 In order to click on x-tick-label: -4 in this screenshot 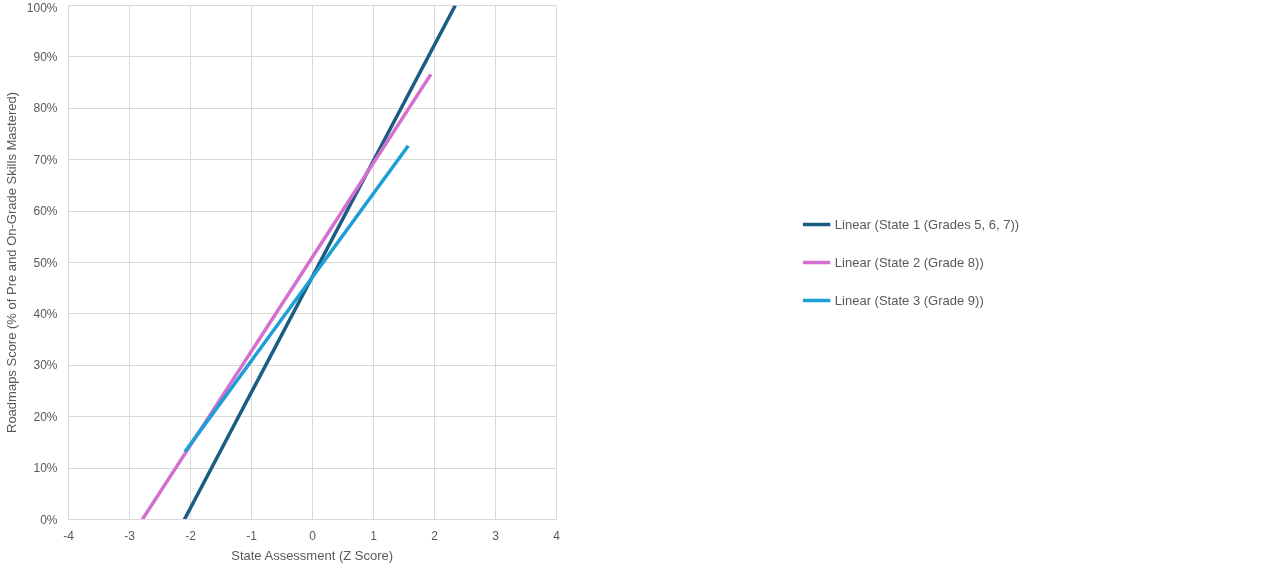, I will do `click(69, 535)`.